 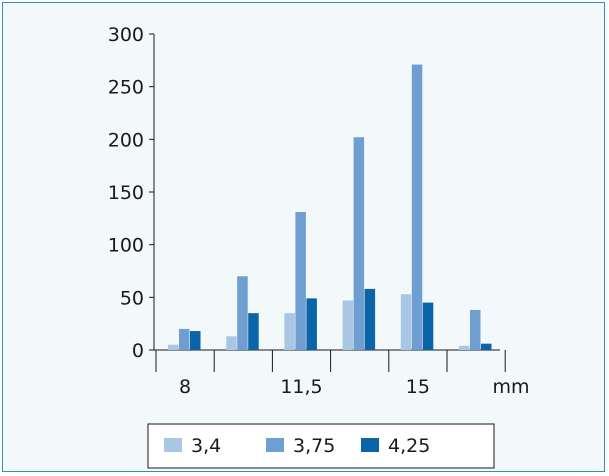 What do you see at coordinates (510, 387) in the screenshot?
I see `x-unit-label: mm` at bounding box center [510, 387].